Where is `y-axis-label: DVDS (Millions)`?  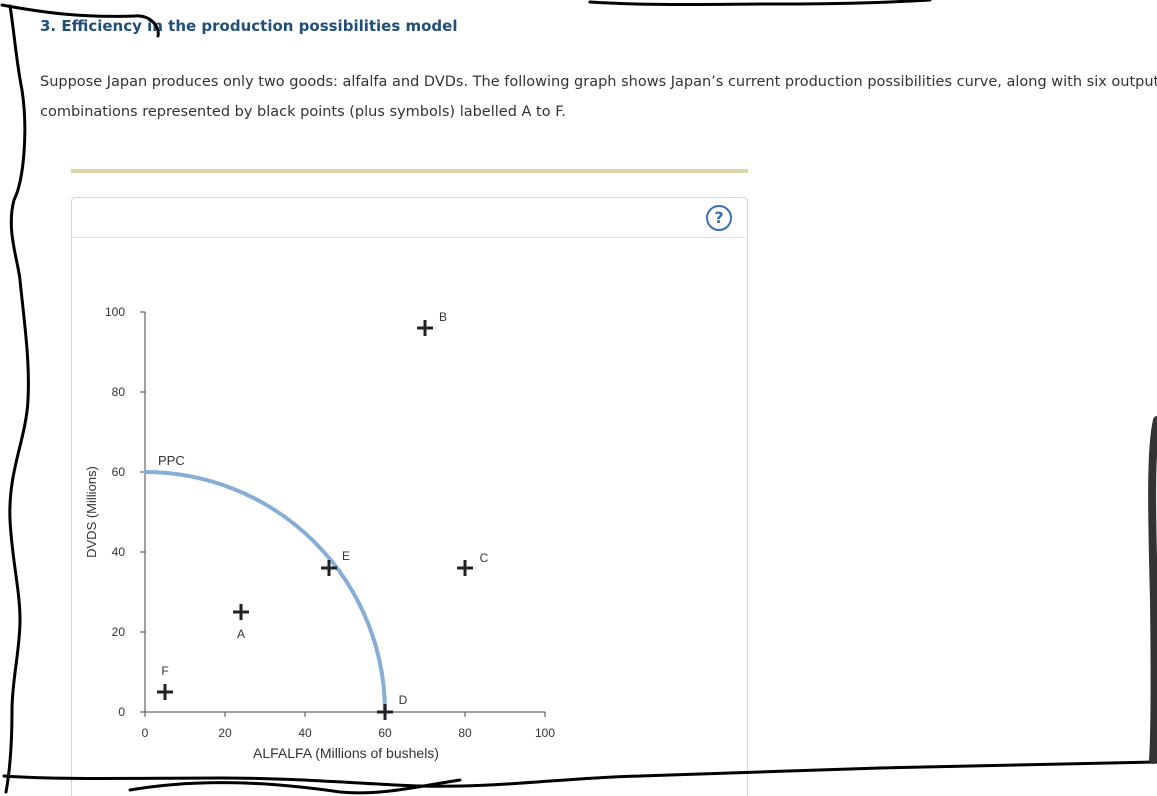
y-axis-label: DVDS (Millions) is located at coordinates (91, 512).